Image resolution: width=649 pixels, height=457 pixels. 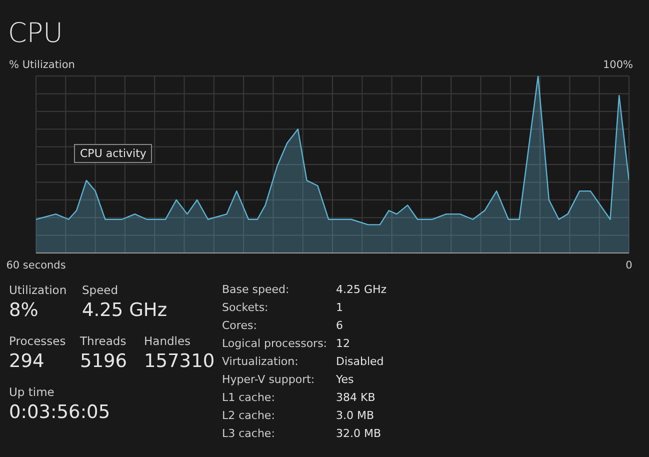 I want to click on text: Disabled, so click(x=360, y=361).